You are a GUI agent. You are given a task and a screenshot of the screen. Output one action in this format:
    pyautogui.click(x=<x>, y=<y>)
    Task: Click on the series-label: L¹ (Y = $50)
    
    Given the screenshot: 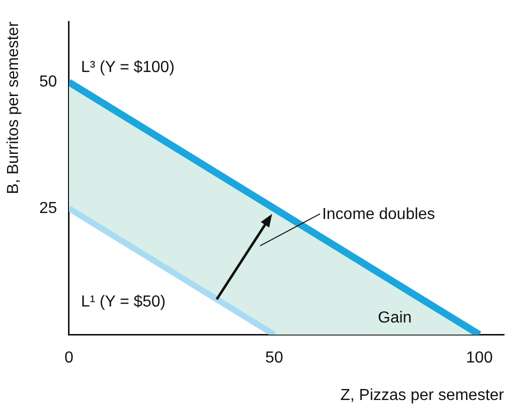 What is the action you would take?
    pyautogui.click(x=123, y=302)
    